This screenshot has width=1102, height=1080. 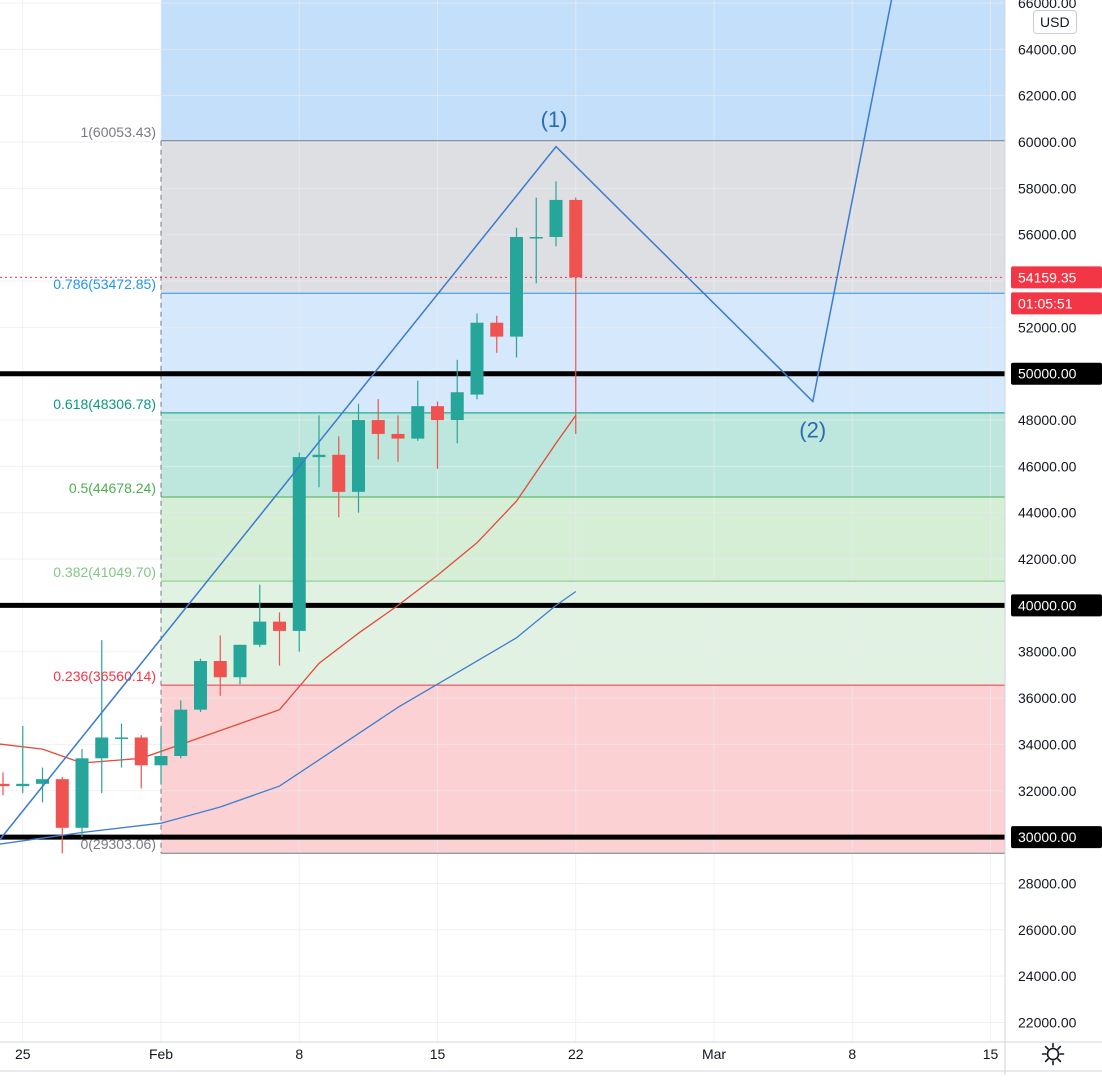 What do you see at coordinates (1047, 513) in the screenshot?
I see `y-tick-label: 44000.00` at bounding box center [1047, 513].